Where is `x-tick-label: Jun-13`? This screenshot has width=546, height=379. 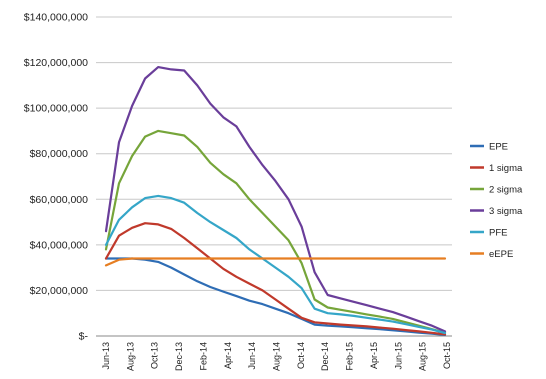
x-tick-label: Jun-13 is located at coordinates (106, 356).